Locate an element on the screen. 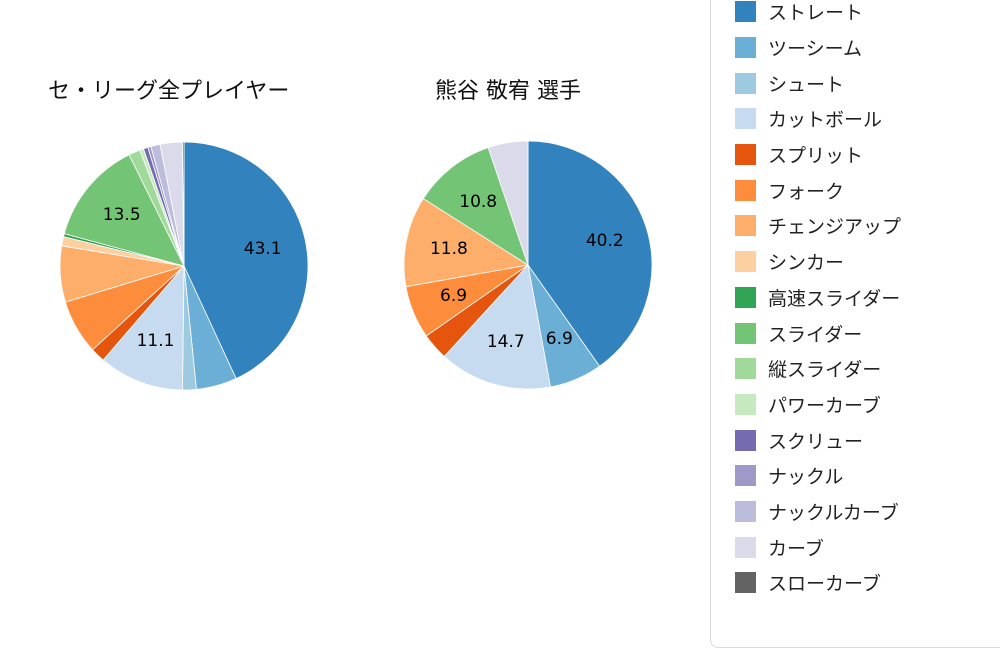 Image resolution: width=1000 pixels, height=648 pixels. legend-item-15: カーブ is located at coordinates (855, 547).